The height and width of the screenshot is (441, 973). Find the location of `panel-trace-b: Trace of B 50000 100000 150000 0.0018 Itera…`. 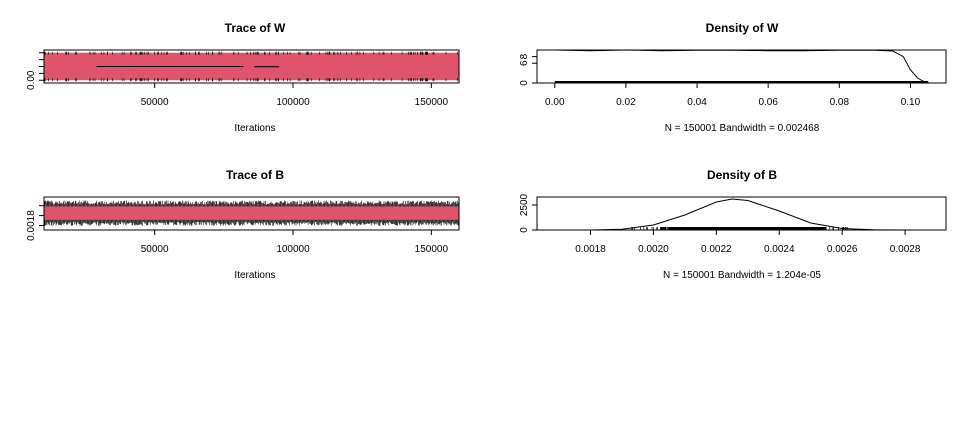

panel-trace-b: Trace of B 50000 100000 150000 0.0018 Itera… is located at coordinates (243, 224).